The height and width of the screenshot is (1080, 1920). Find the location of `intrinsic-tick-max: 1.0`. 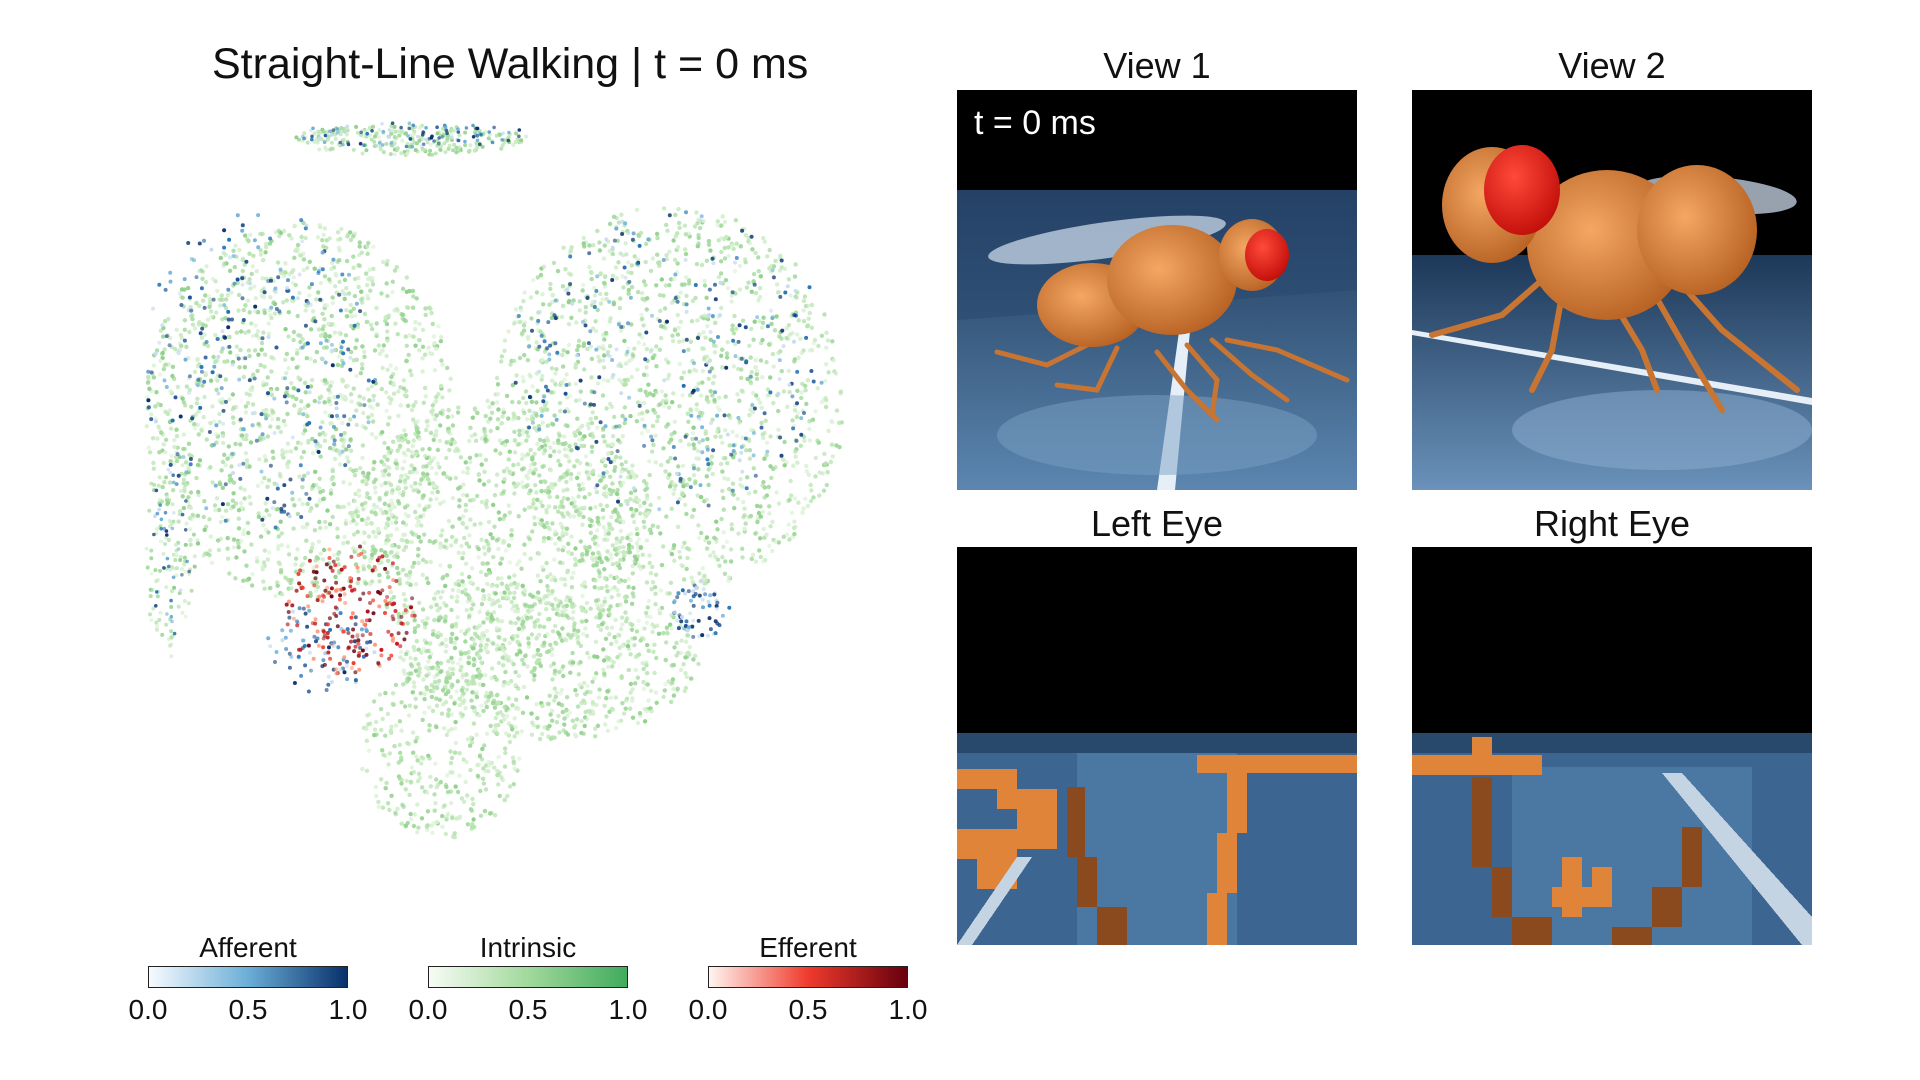

intrinsic-tick-max: 1.0 is located at coordinates (628, 1009).